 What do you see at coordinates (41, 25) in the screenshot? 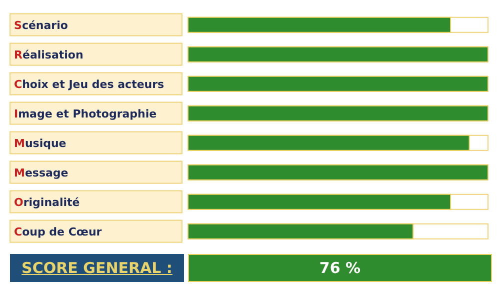
I see `y-tick-label: Scénario` at bounding box center [41, 25].